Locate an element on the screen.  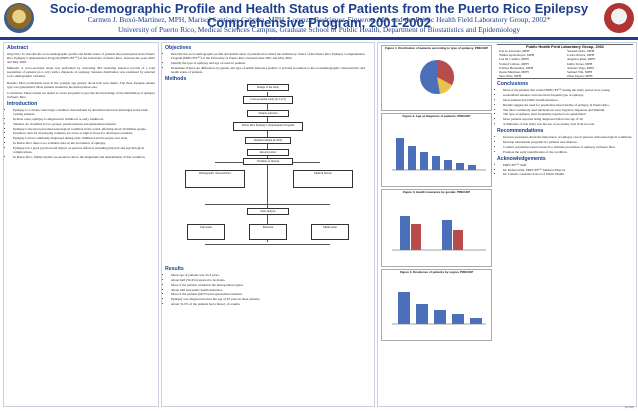
lab-member: Sara Ortiz, MPH is located at coordinates (510, 76).